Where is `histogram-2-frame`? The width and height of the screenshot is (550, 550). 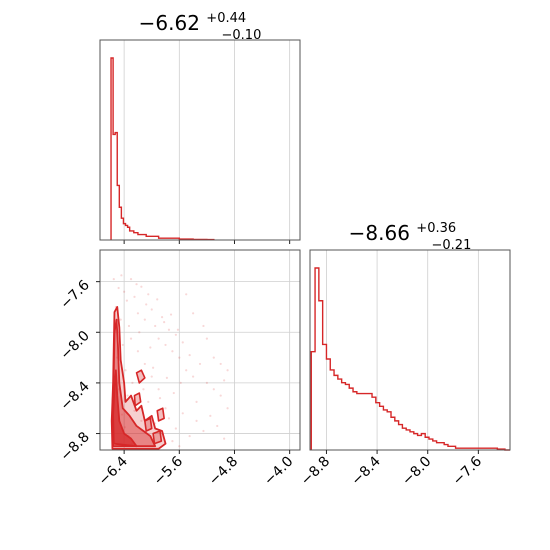 histogram-2-frame is located at coordinates (410, 350).